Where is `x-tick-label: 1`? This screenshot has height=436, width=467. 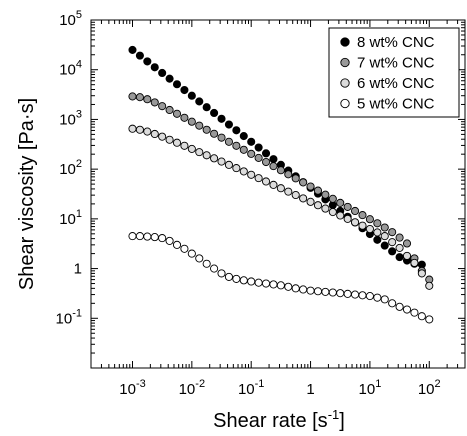
x-tick-label: 1 is located at coordinates (310, 389).